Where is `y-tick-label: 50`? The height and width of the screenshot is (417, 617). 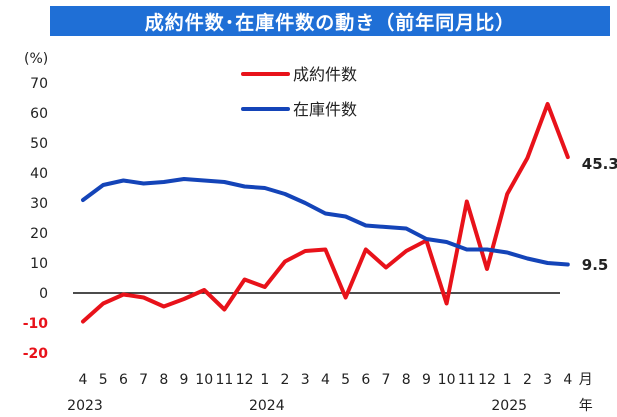 y-tick-label: 50 is located at coordinates (39, 144).